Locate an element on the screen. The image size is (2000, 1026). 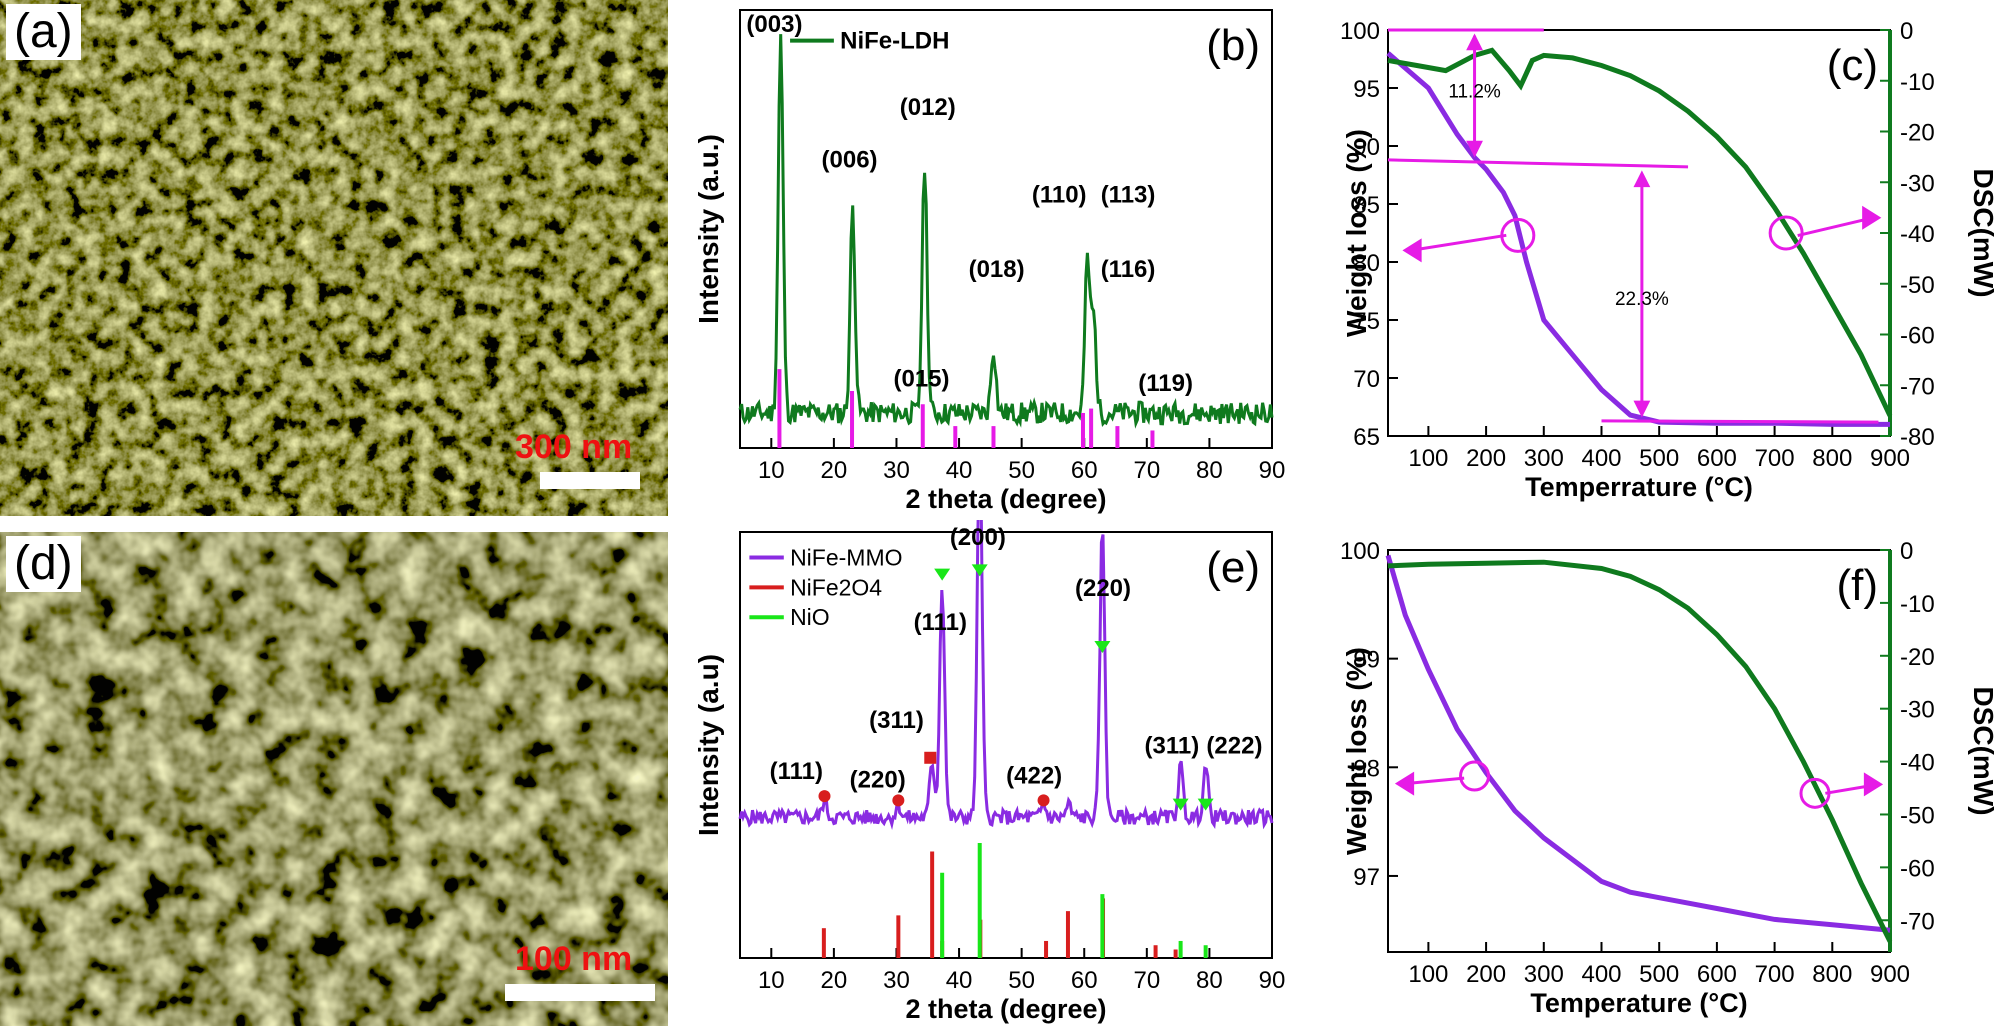
panel-label: (b) is located at coordinates (1233, 45).